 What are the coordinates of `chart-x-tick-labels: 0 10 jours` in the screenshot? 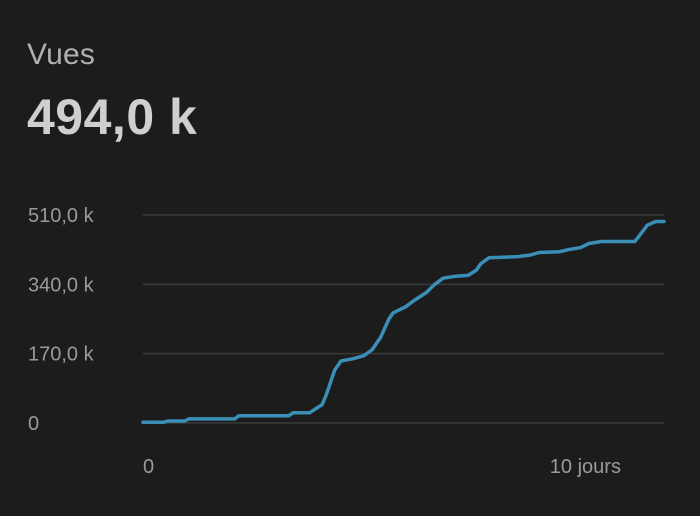 It's located at (382, 467).